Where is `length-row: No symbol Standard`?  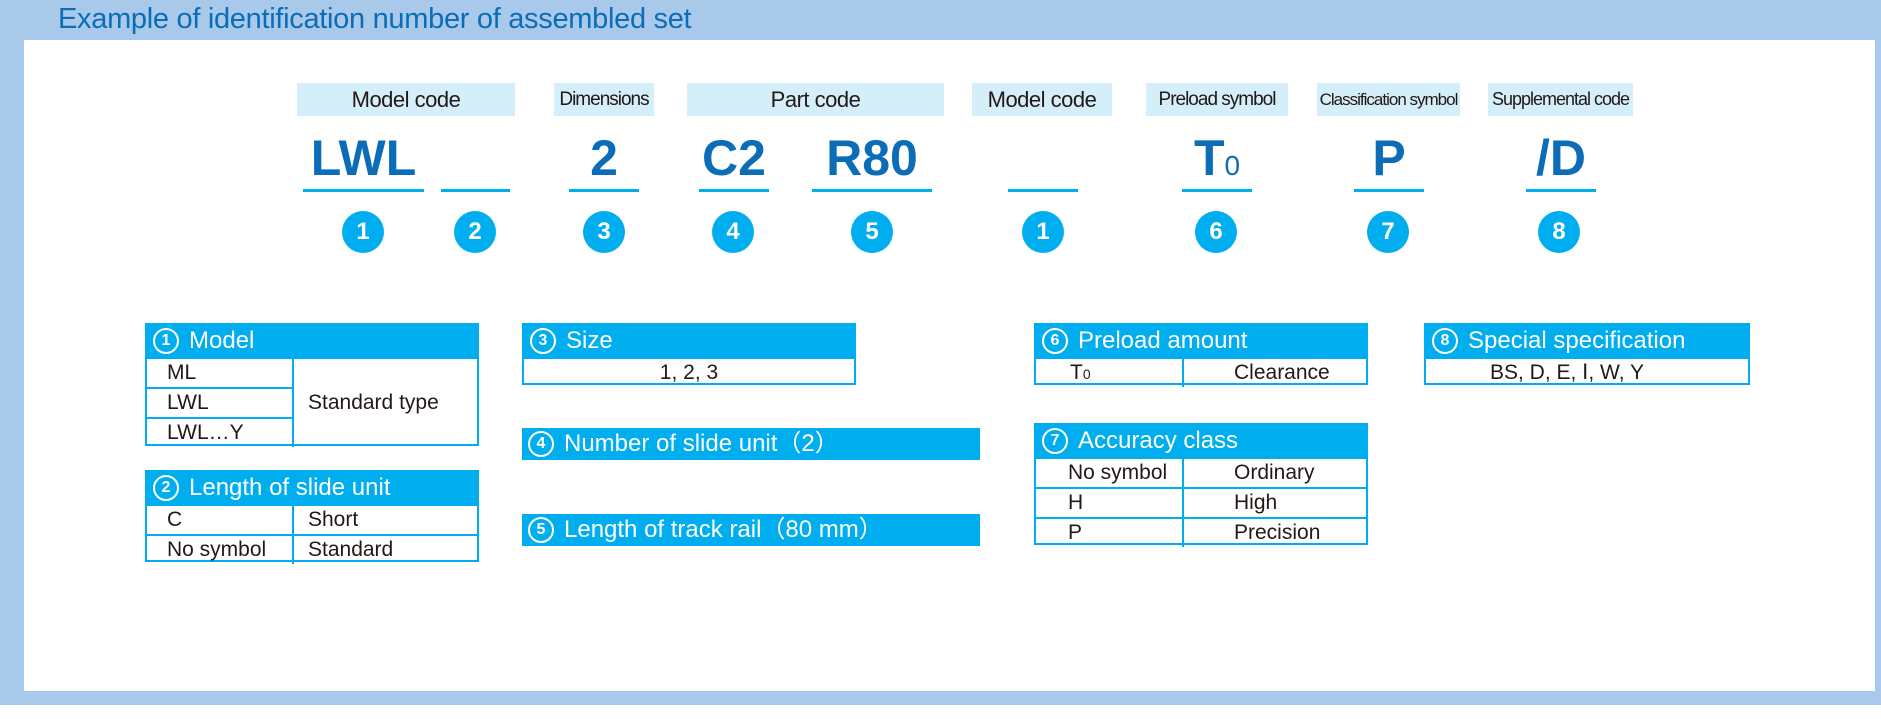 length-row: No symbol Standard is located at coordinates (312, 549).